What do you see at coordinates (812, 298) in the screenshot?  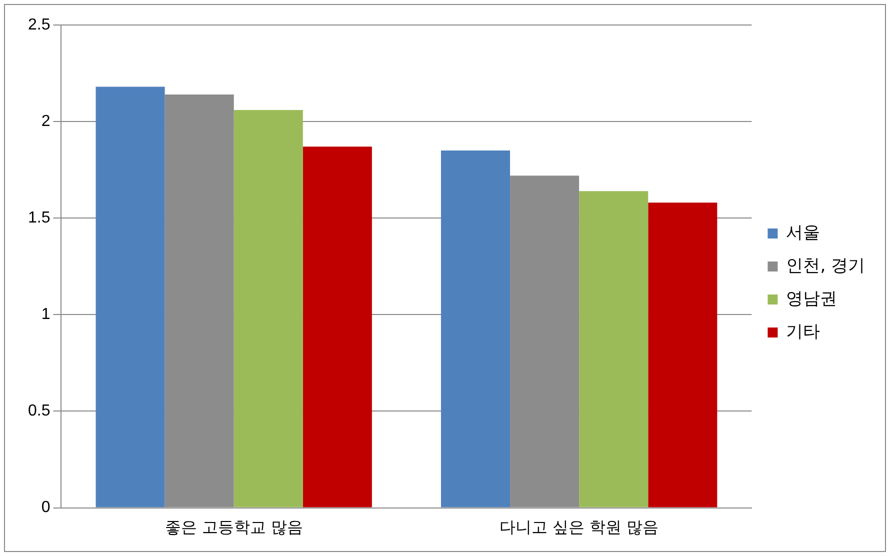 I see `legend-label: 영남권` at bounding box center [812, 298].